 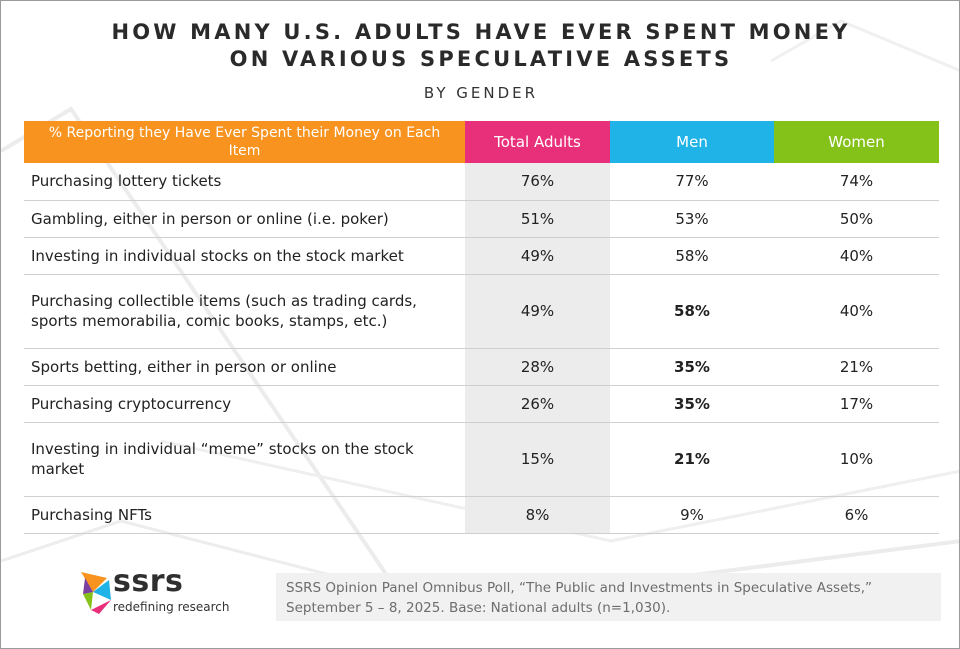 I want to click on cell-total-adults: 28%, so click(x=537, y=367).